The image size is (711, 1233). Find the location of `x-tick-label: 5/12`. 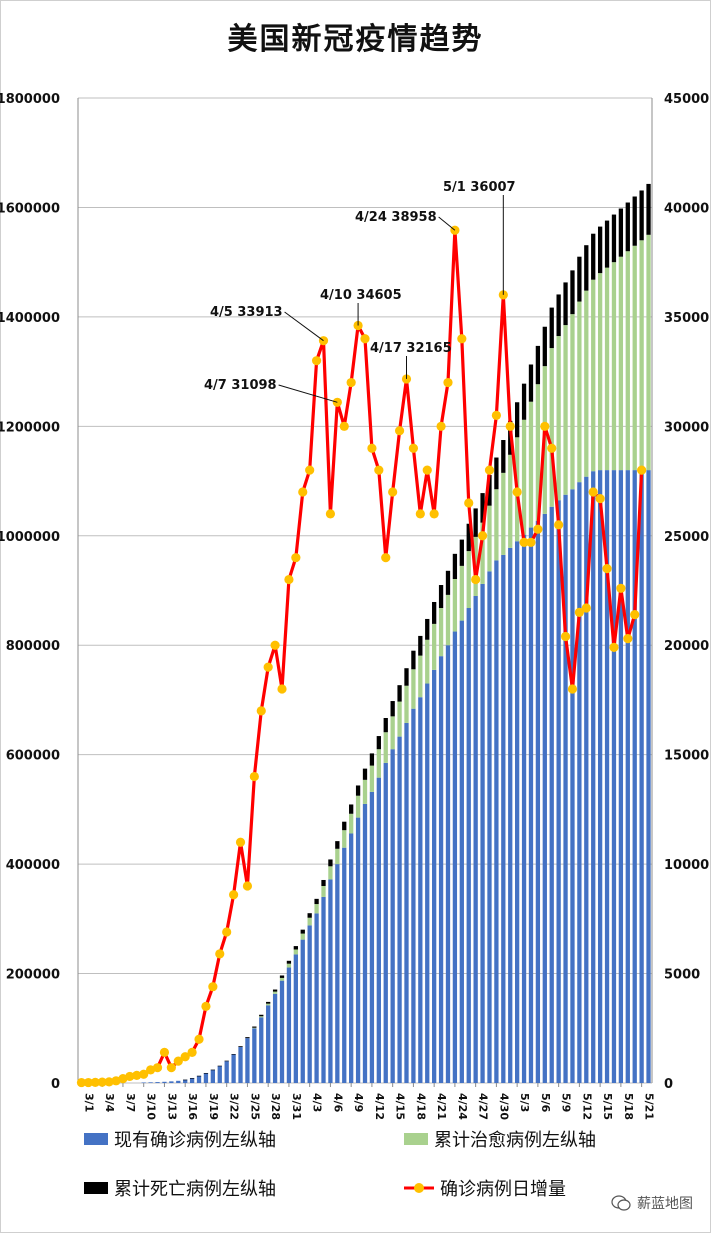

x-tick-label: 5/12 is located at coordinates (586, 1106).